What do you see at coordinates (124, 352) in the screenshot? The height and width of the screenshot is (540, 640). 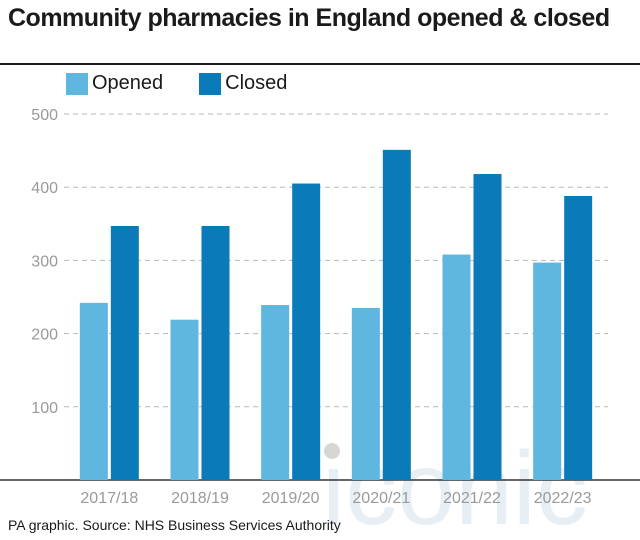 I see `bar-closed-2017/18` at bounding box center [124, 352].